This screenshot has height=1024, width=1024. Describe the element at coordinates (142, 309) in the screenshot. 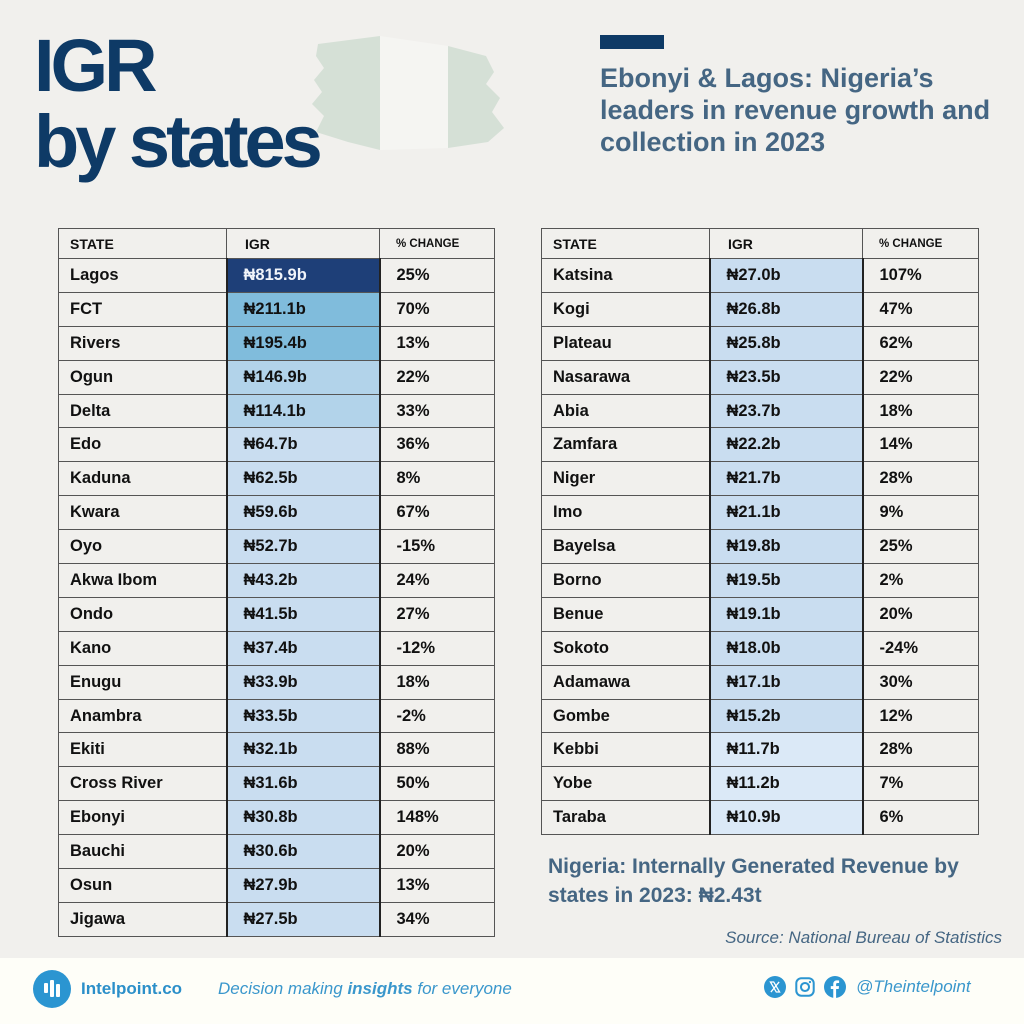

I see `state-cell: FCT` at that location.